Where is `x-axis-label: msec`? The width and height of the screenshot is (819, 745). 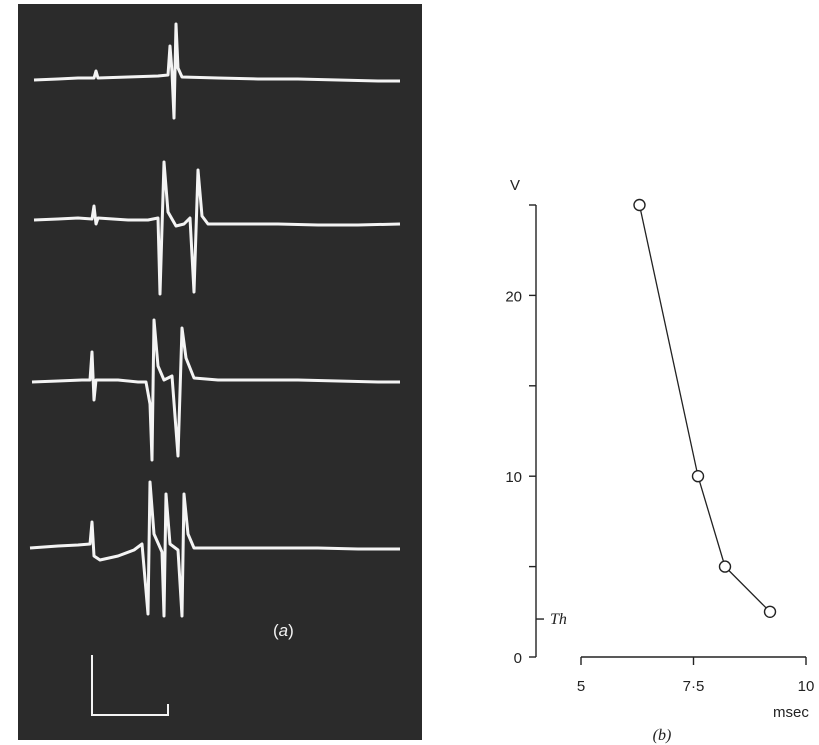 x-axis-label: msec is located at coordinates (791, 712).